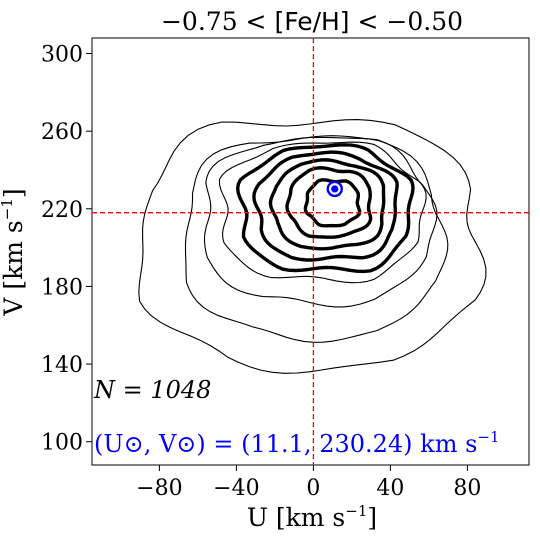  What do you see at coordinates (14, 268) in the screenshot?
I see `y-axis-label-text: V [km s` at bounding box center [14, 268].